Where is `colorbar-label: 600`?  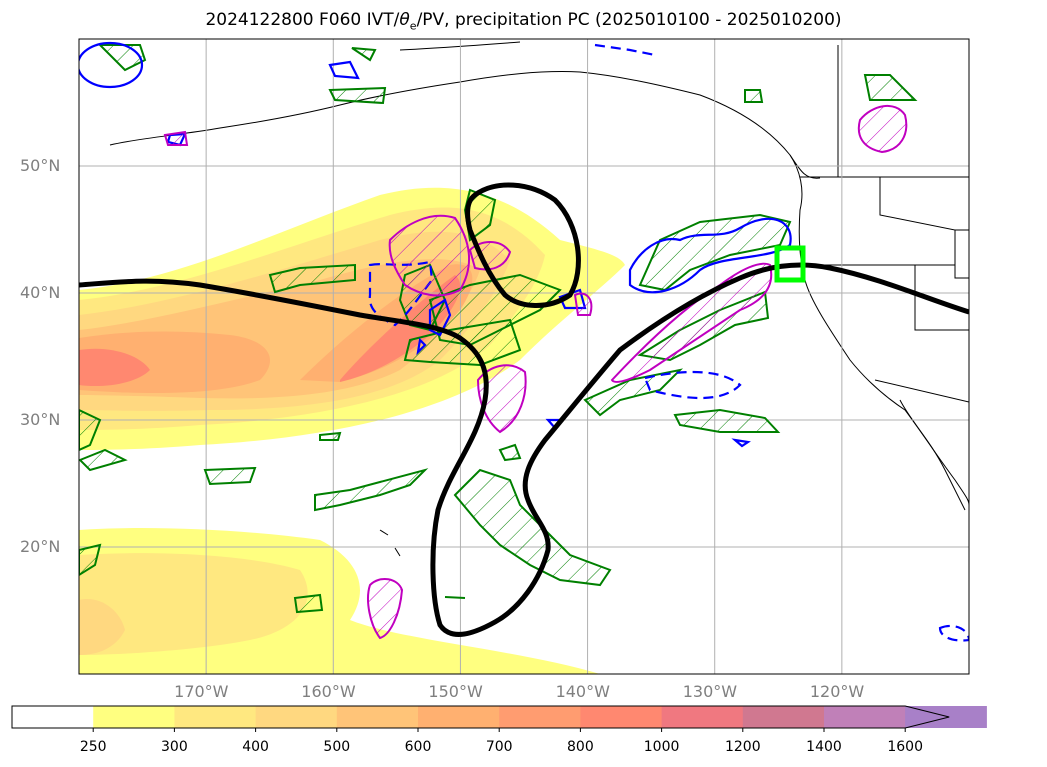
colorbar-label: 600 is located at coordinates (418, 747).